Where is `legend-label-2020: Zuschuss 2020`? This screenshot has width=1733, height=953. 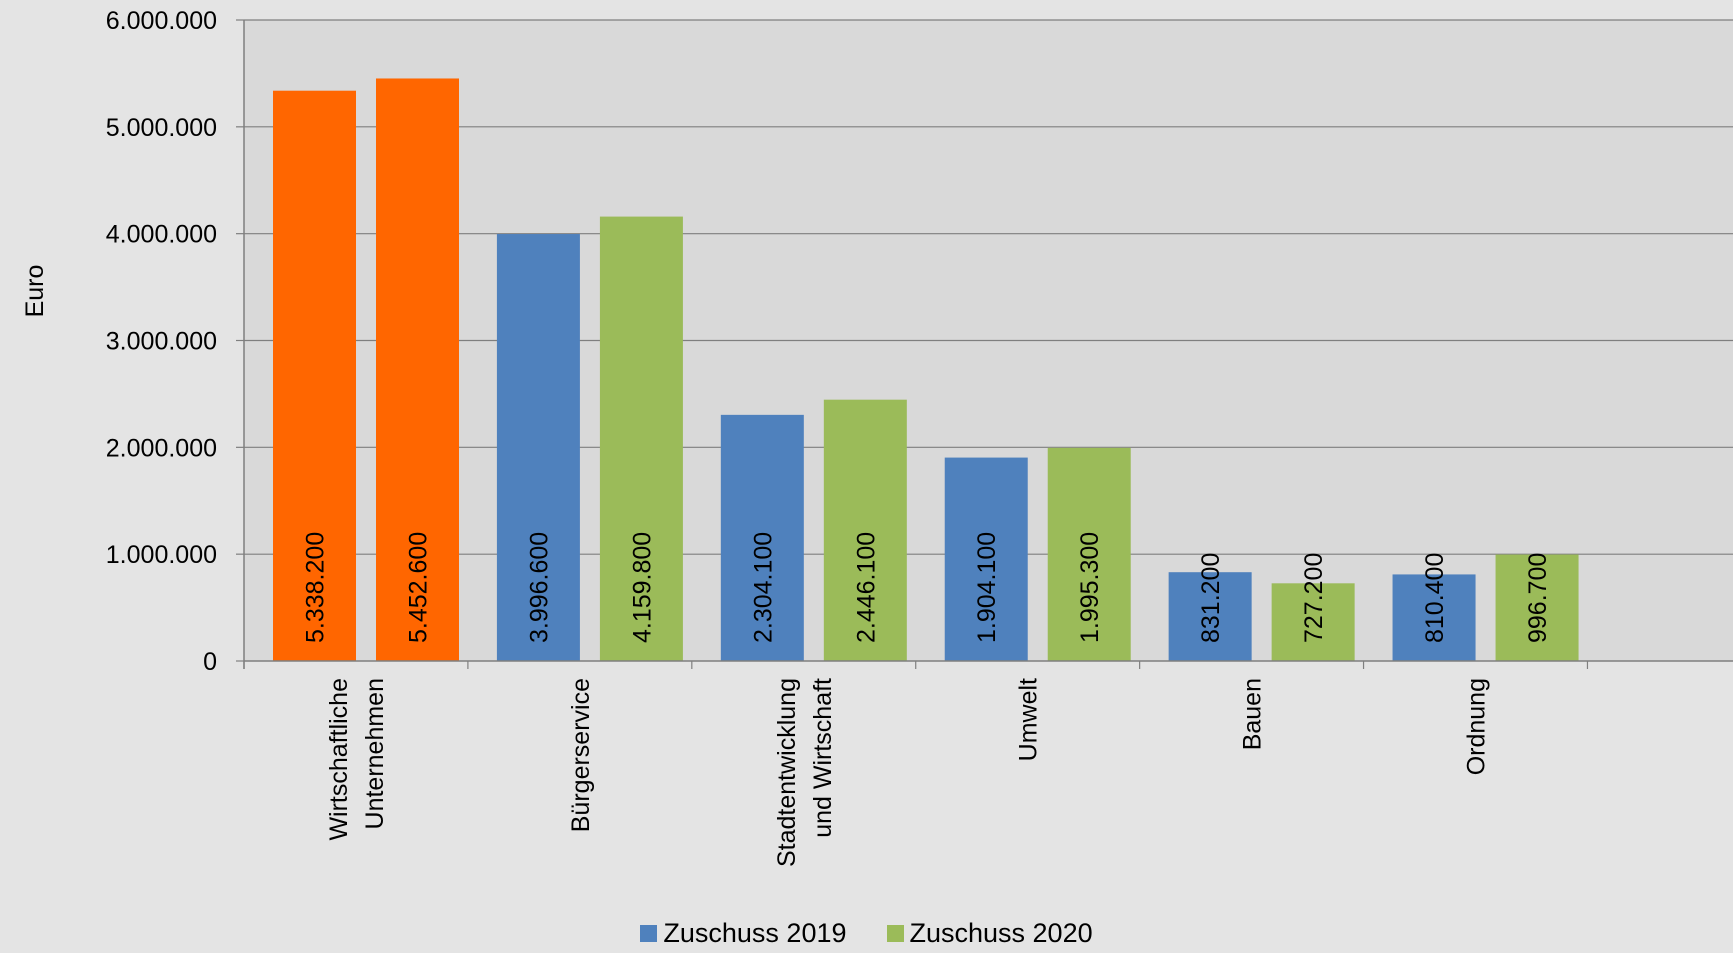
legend-label-2020: Zuschuss 2020 is located at coordinates (1001, 933).